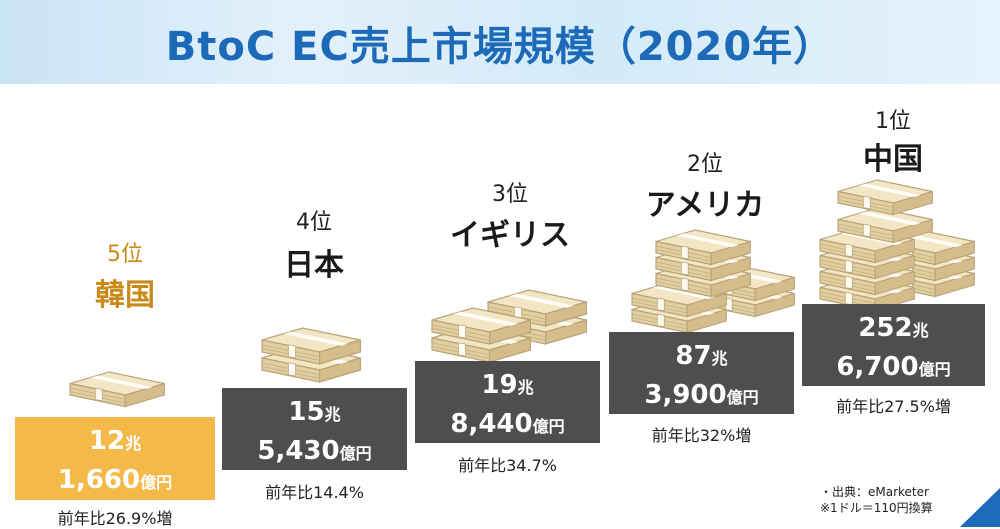  What do you see at coordinates (510, 194) in the screenshot?
I see `rank-uk: 3位` at bounding box center [510, 194].